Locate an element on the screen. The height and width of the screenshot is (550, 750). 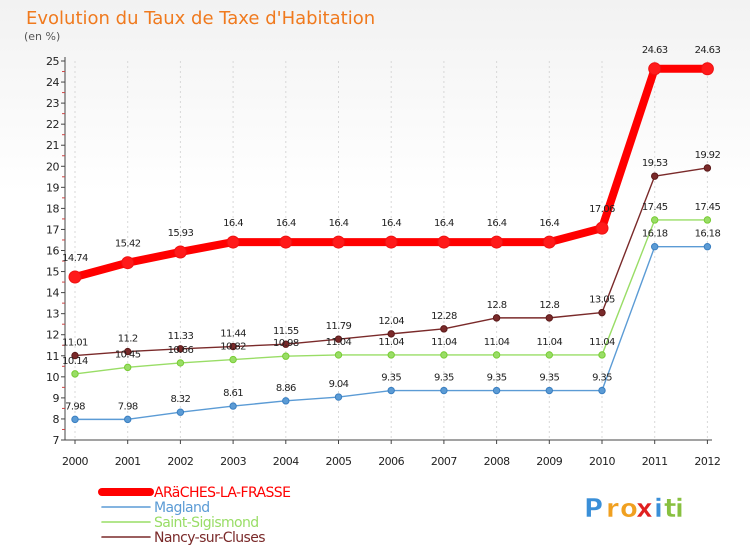
data-label: 11.55 is located at coordinates (286, 331).